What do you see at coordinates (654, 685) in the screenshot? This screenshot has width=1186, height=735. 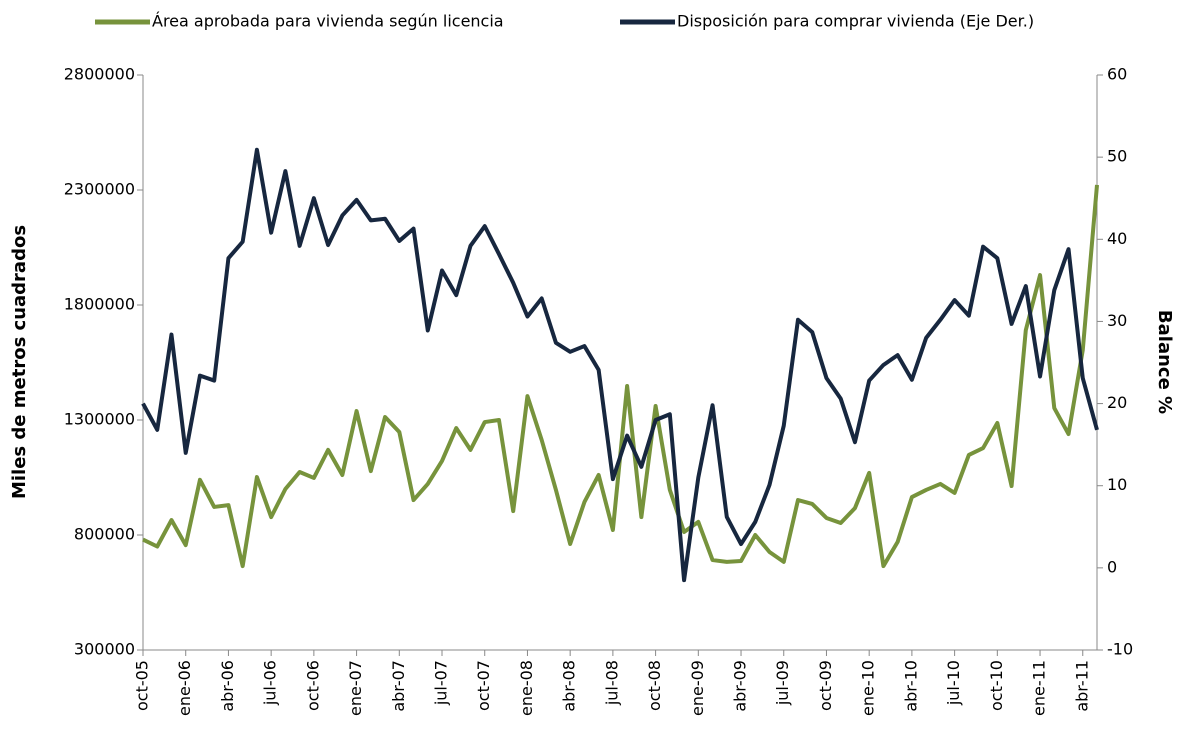 I see `x-tick-label: oct-08` at bounding box center [654, 685].